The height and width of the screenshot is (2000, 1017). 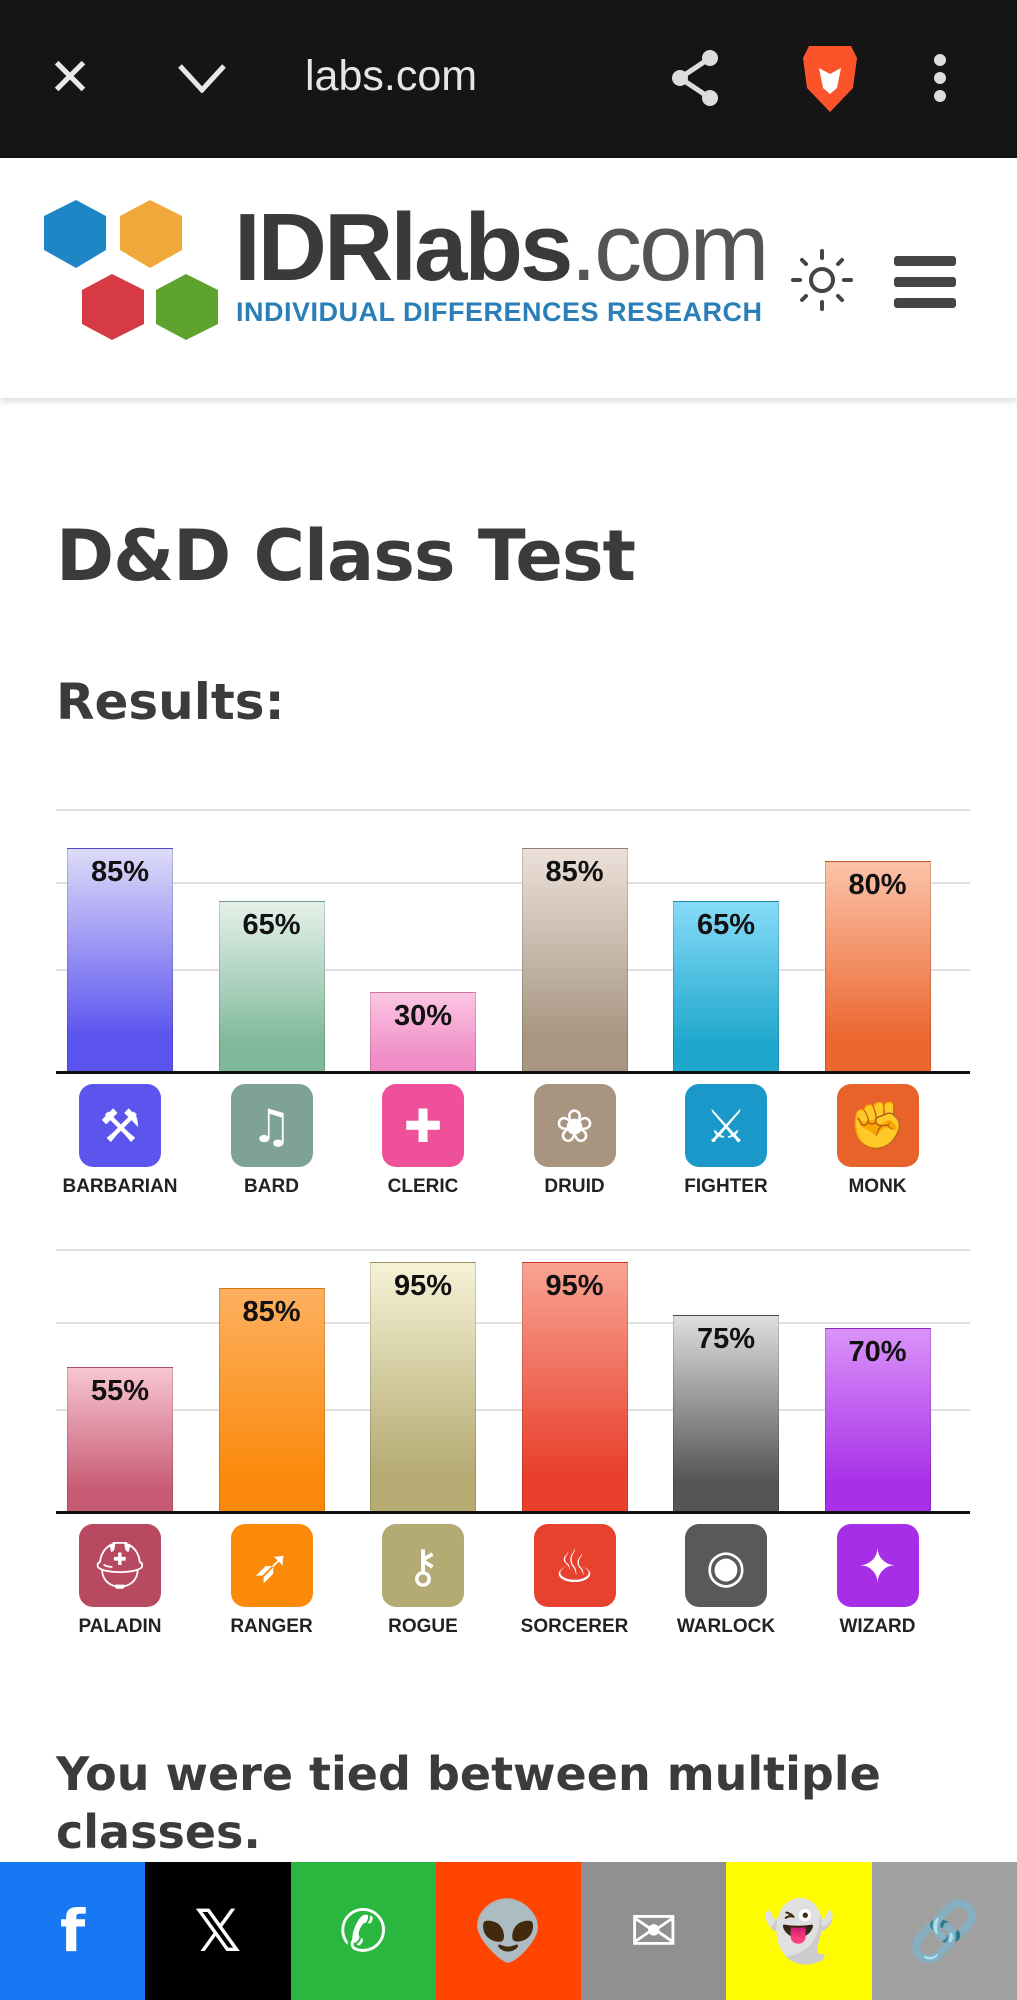 What do you see at coordinates (346, 556) in the screenshot?
I see `page-title: D&D Class Test` at bounding box center [346, 556].